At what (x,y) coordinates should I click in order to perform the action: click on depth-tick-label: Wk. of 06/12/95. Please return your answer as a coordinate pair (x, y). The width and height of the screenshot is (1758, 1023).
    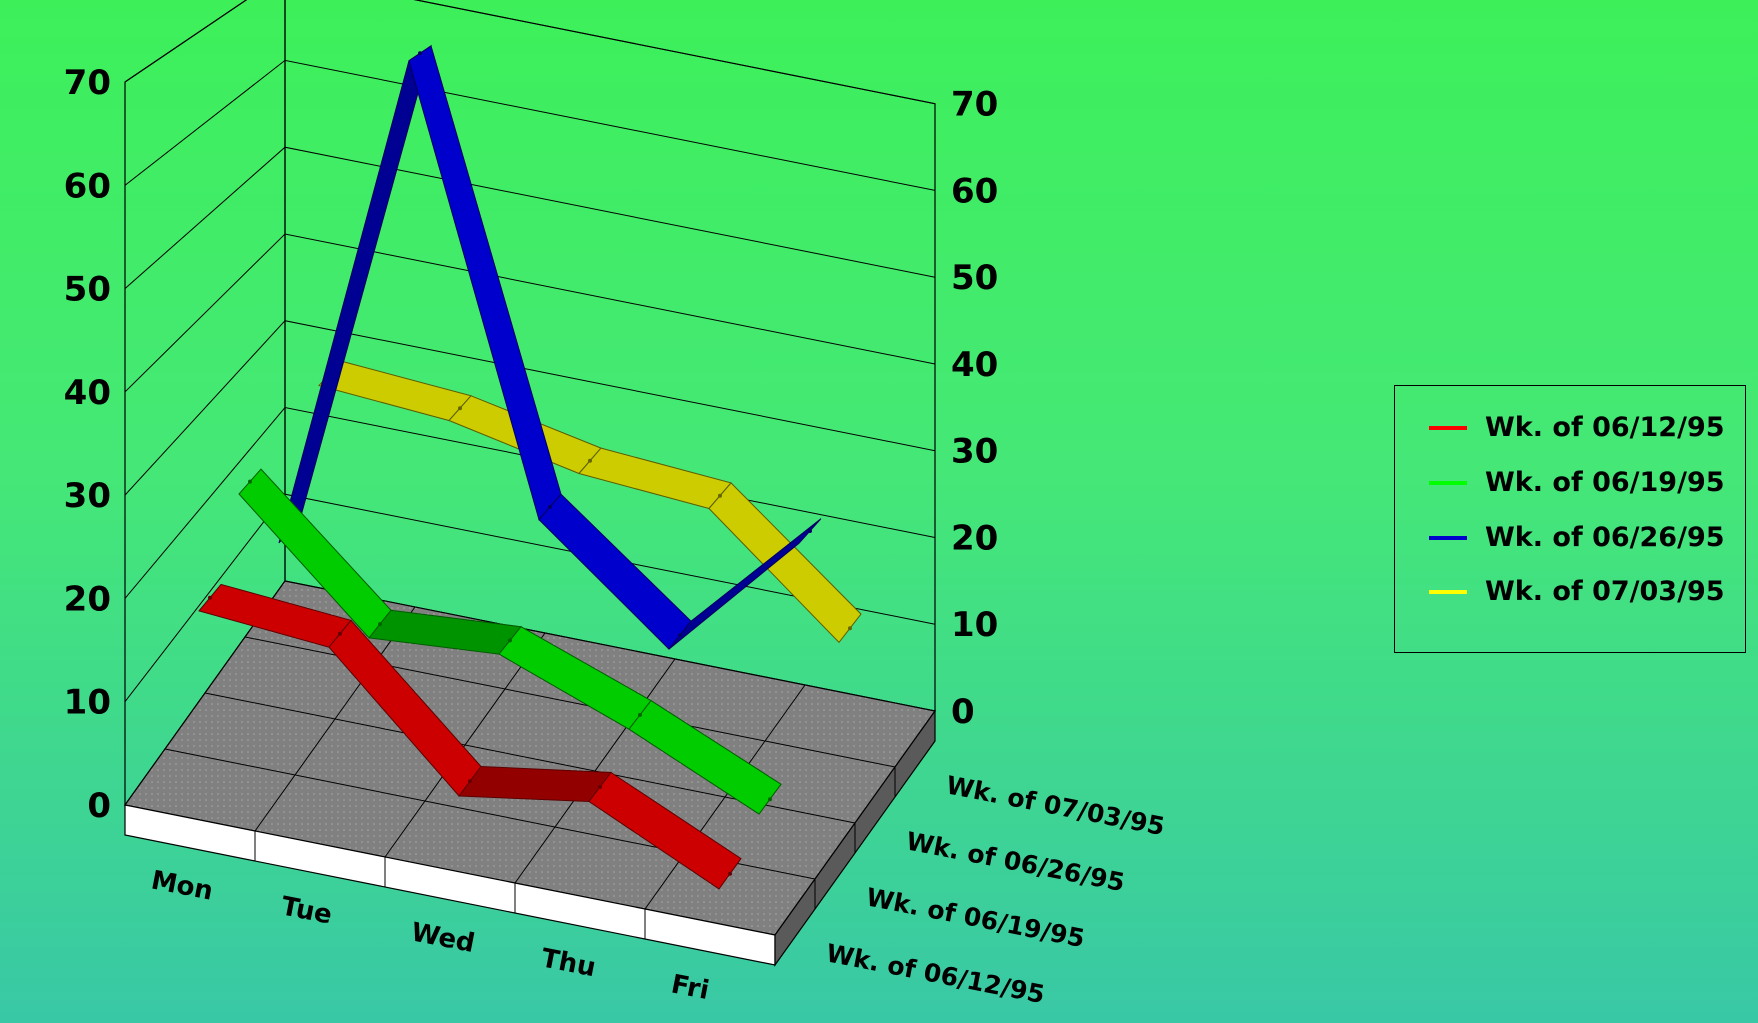
    Looking at the image, I should click on (935, 973).